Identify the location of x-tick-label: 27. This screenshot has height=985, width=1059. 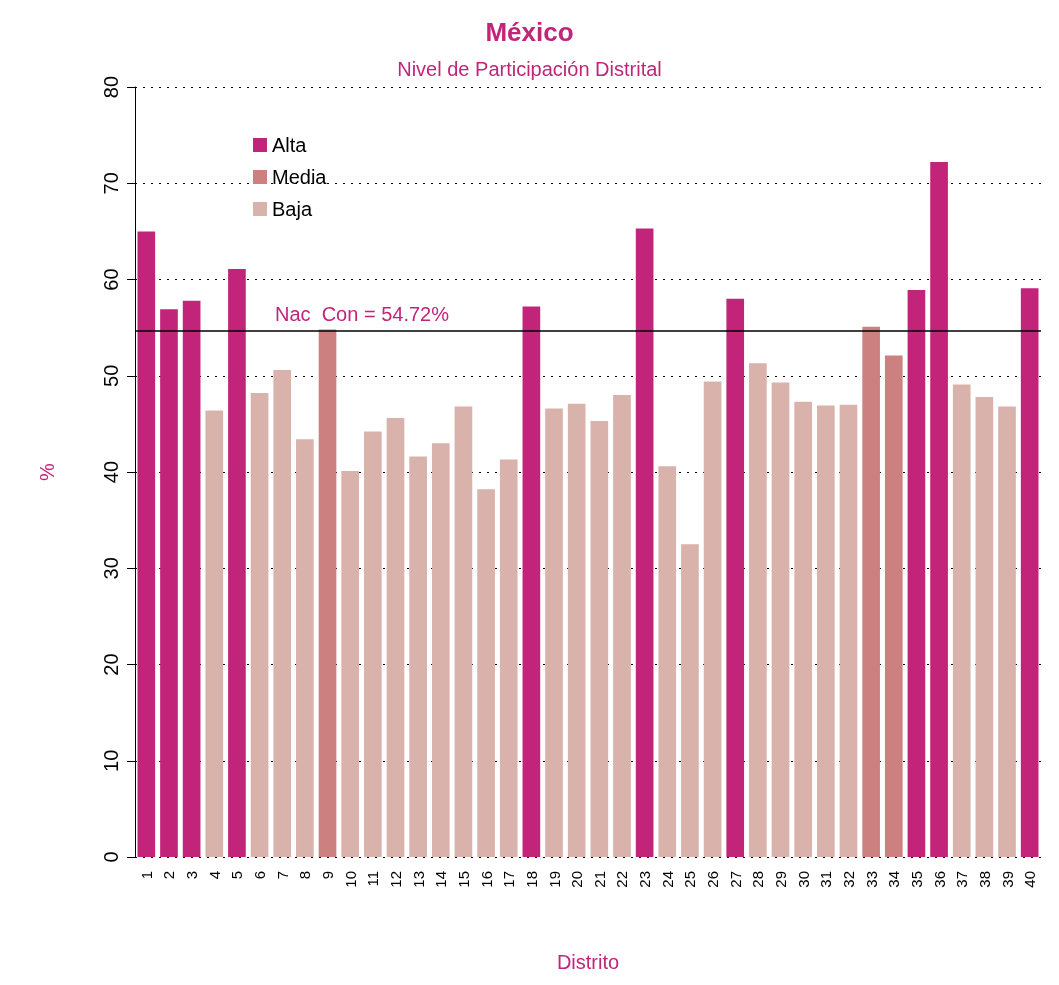
(735, 879).